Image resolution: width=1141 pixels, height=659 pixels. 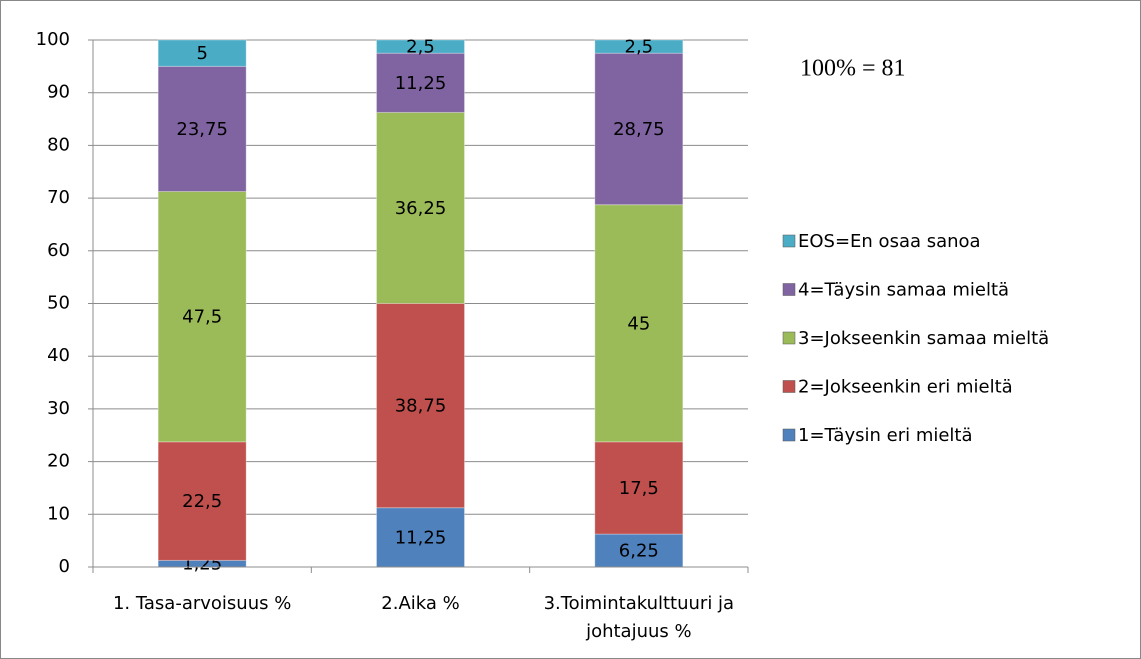 I want to click on annotation: 100% = 81, so click(x=853, y=69).